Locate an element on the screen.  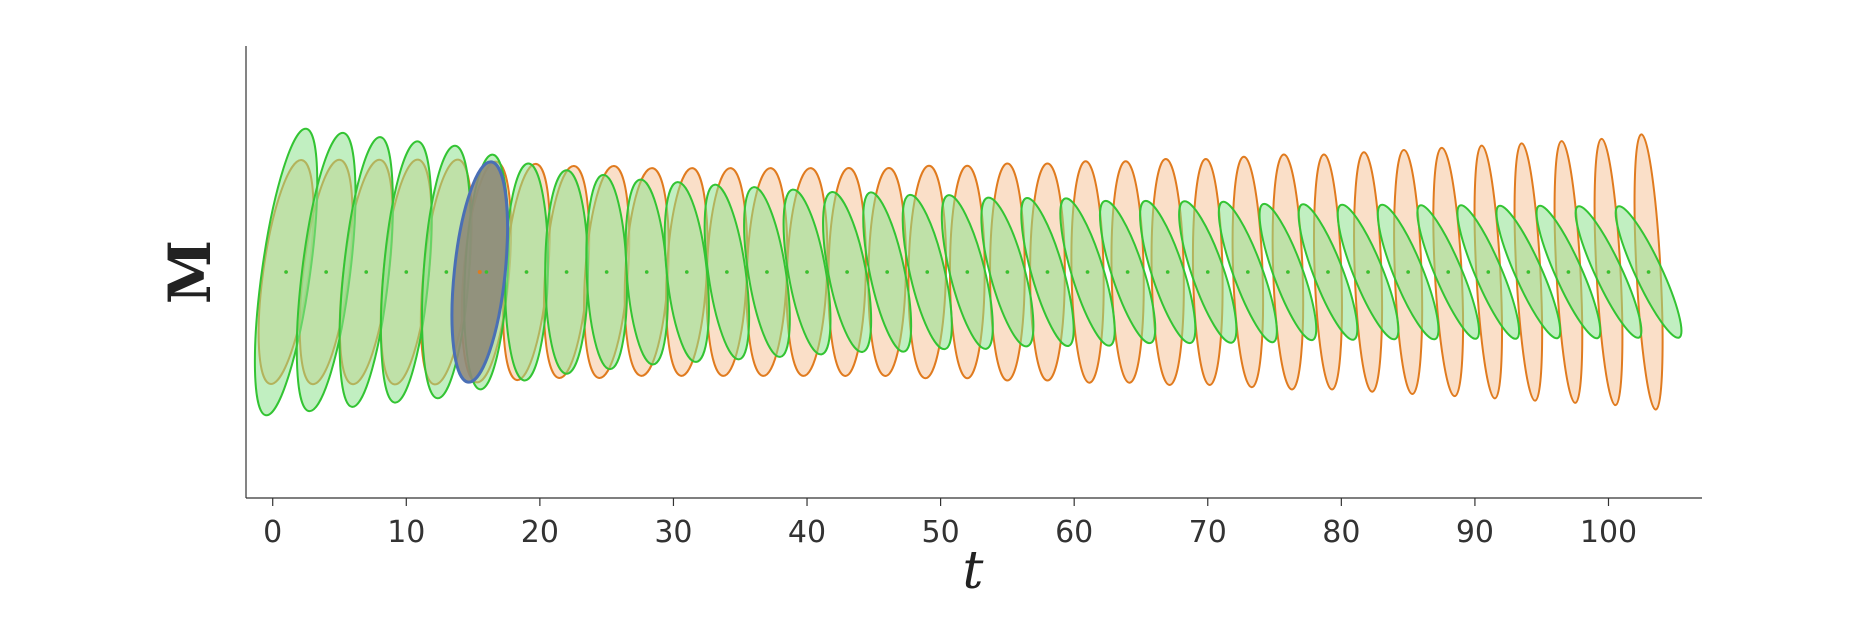
x-tick-label: 80 is located at coordinates (1341, 532).